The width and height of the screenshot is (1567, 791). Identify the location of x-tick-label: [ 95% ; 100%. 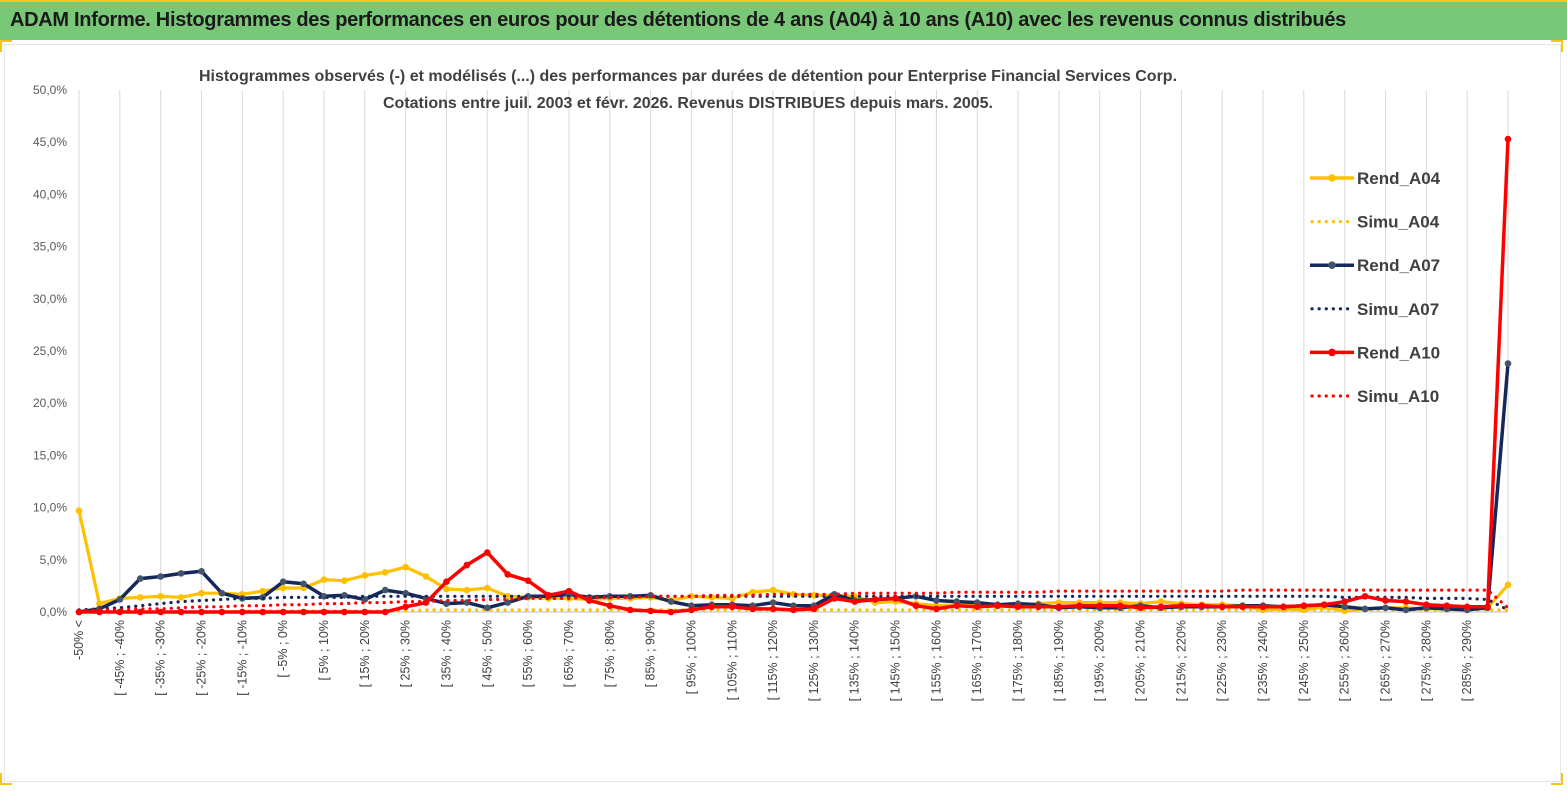
(691, 657).